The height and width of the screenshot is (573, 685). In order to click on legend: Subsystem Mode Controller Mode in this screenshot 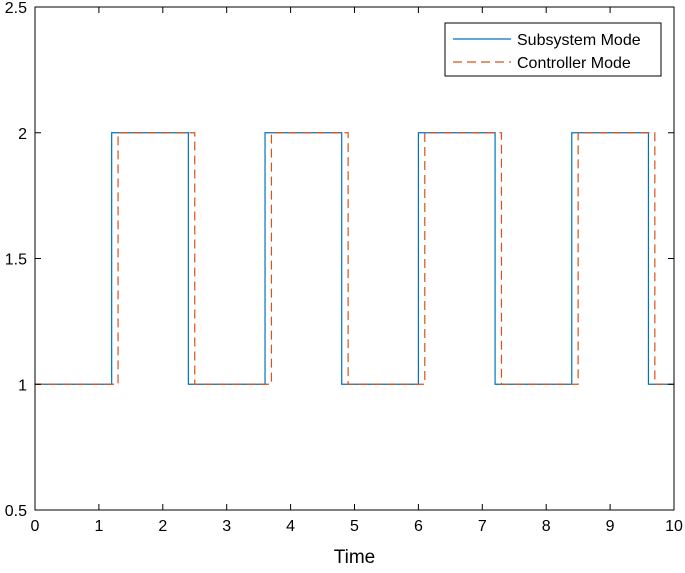, I will do `click(553, 49)`.